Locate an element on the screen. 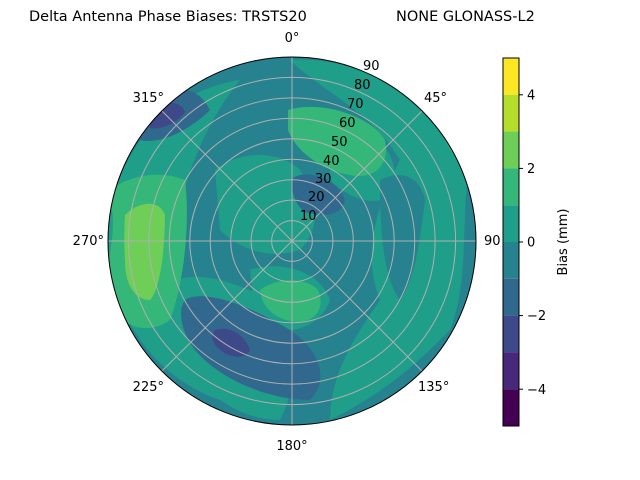 Image resolution: width=640 pixels, height=480 pixels. r-tick-30: 30 is located at coordinates (323, 179).